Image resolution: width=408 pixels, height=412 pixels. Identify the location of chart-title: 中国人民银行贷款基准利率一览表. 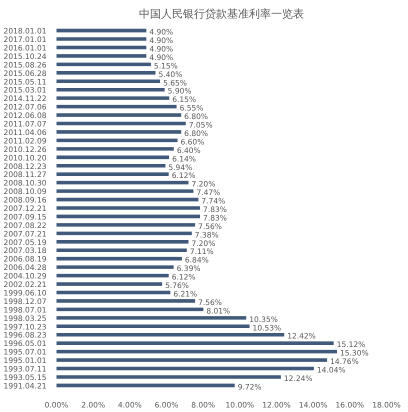
(221, 14).